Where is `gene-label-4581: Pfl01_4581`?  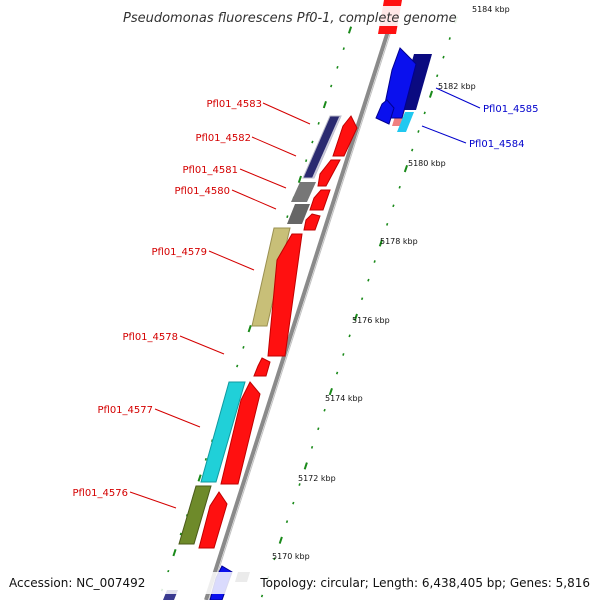
gene-label-4581: Pfl01_4581 is located at coordinates (210, 170).